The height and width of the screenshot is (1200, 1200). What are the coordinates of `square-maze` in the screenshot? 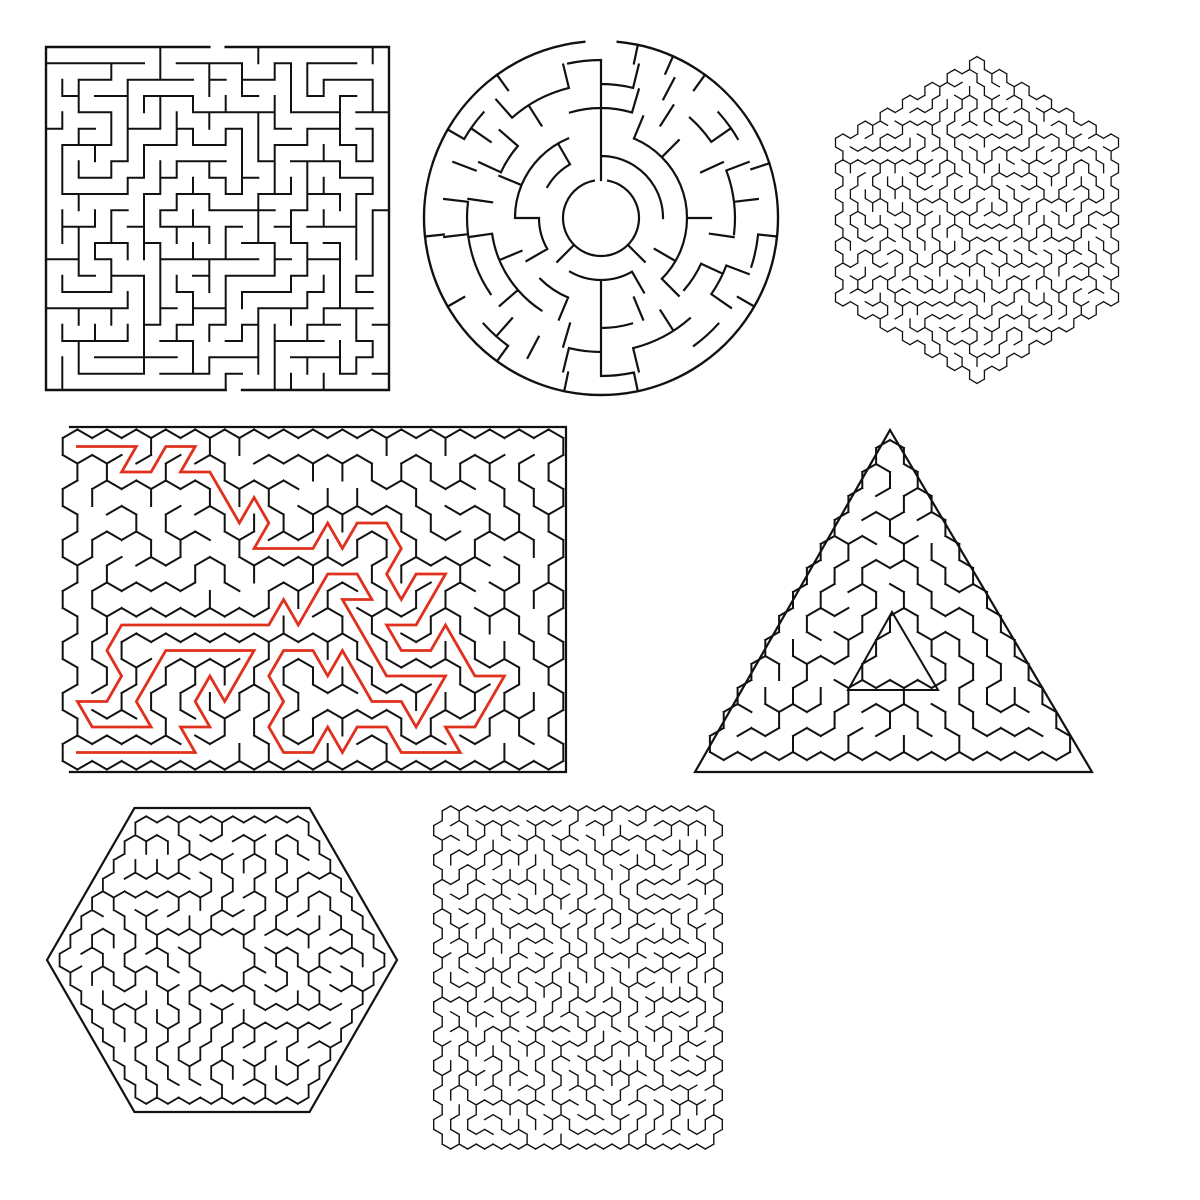 It's located at (217, 218).